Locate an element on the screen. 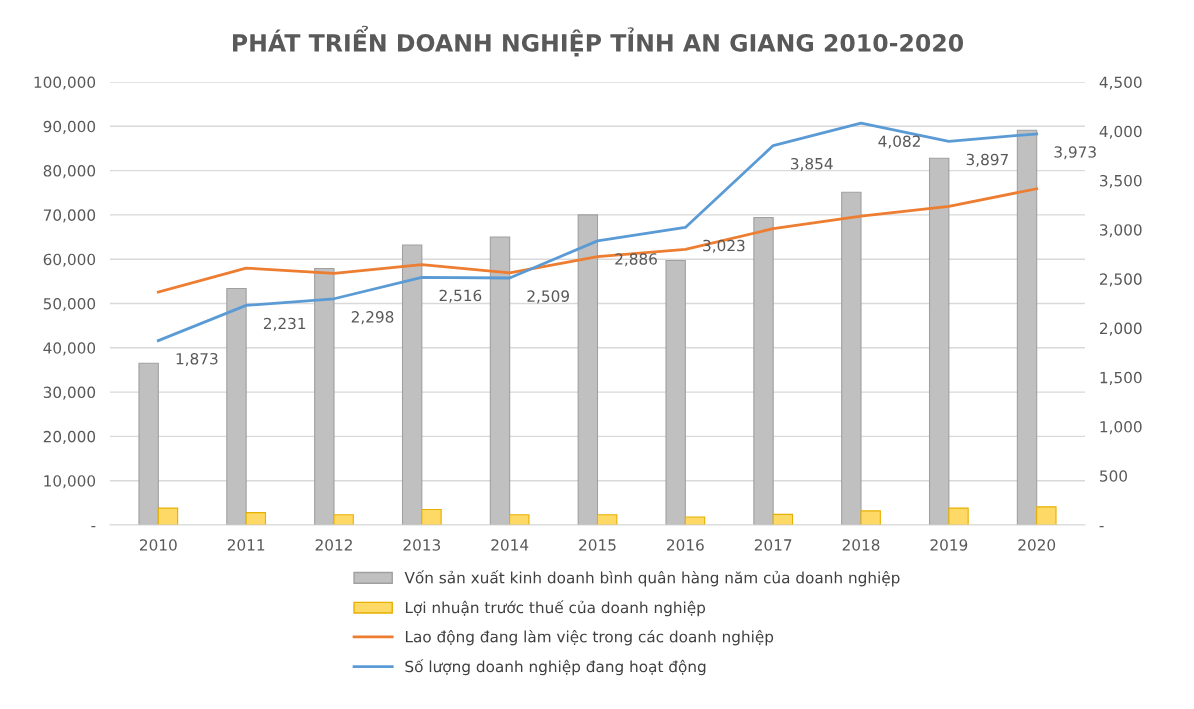 The width and height of the screenshot is (1194, 709). x-tick-label: 2011 is located at coordinates (246, 545).